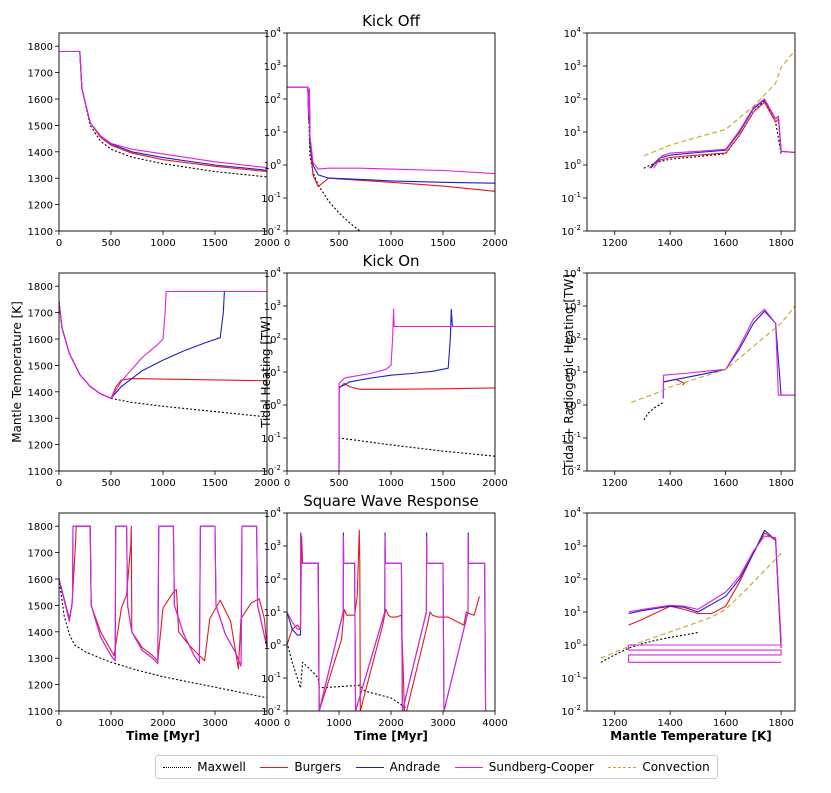 The width and height of the screenshot is (831, 793). What do you see at coordinates (415, 767) in the screenshot?
I see `legend-label-andrade: Andrade` at bounding box center [415, 767].